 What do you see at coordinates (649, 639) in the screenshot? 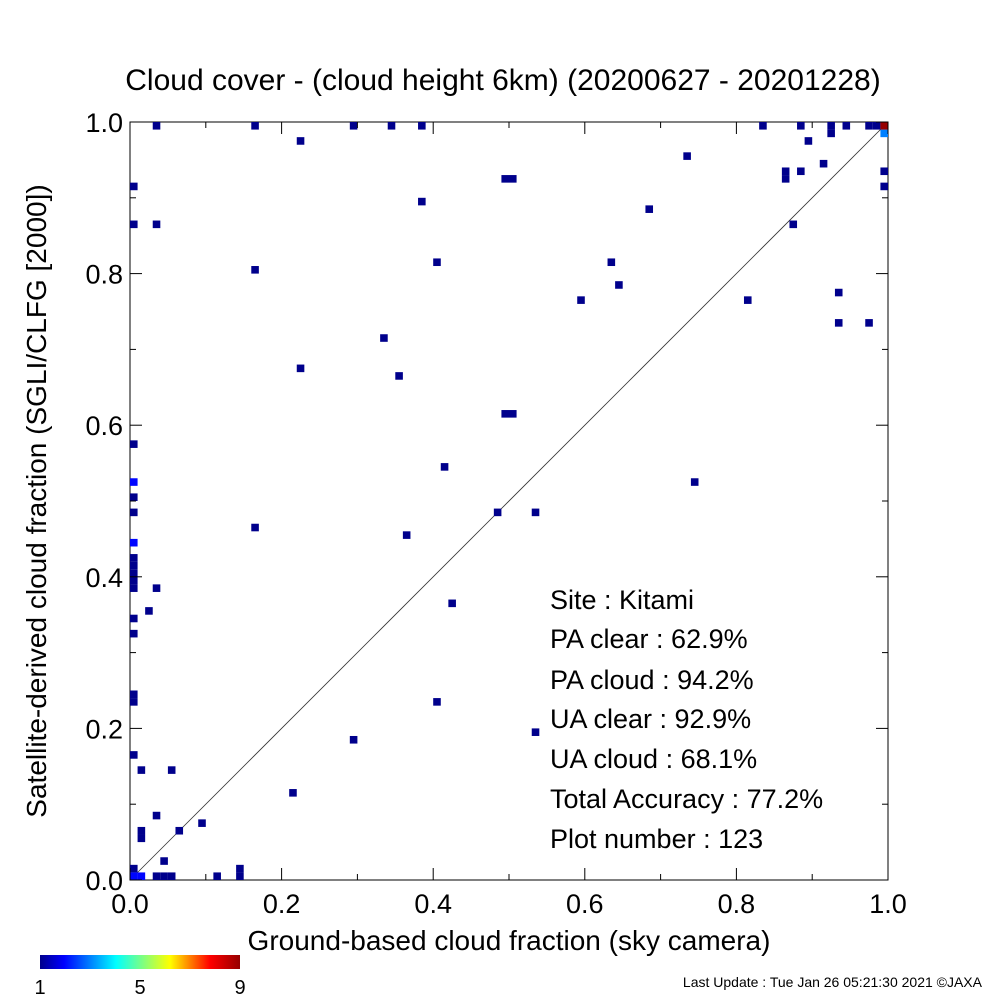
I see `stat-pa-clear: PA clear : 62.9%` at bounding box center [649, 639].